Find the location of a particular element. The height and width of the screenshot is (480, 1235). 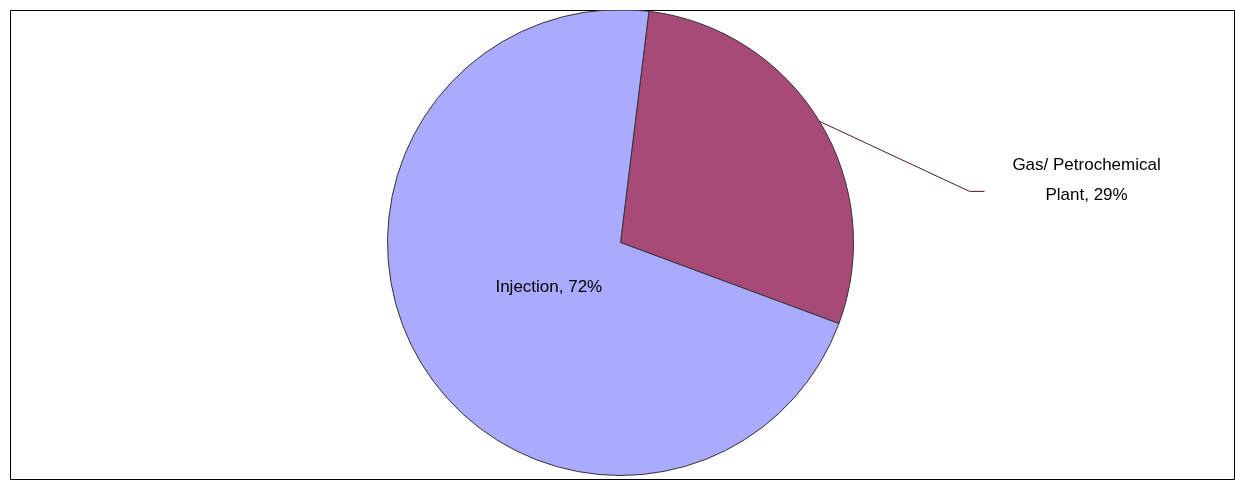

slice-label: Gas/ Petrochemical Plant, 29% is located at coordinates (1086, 179).